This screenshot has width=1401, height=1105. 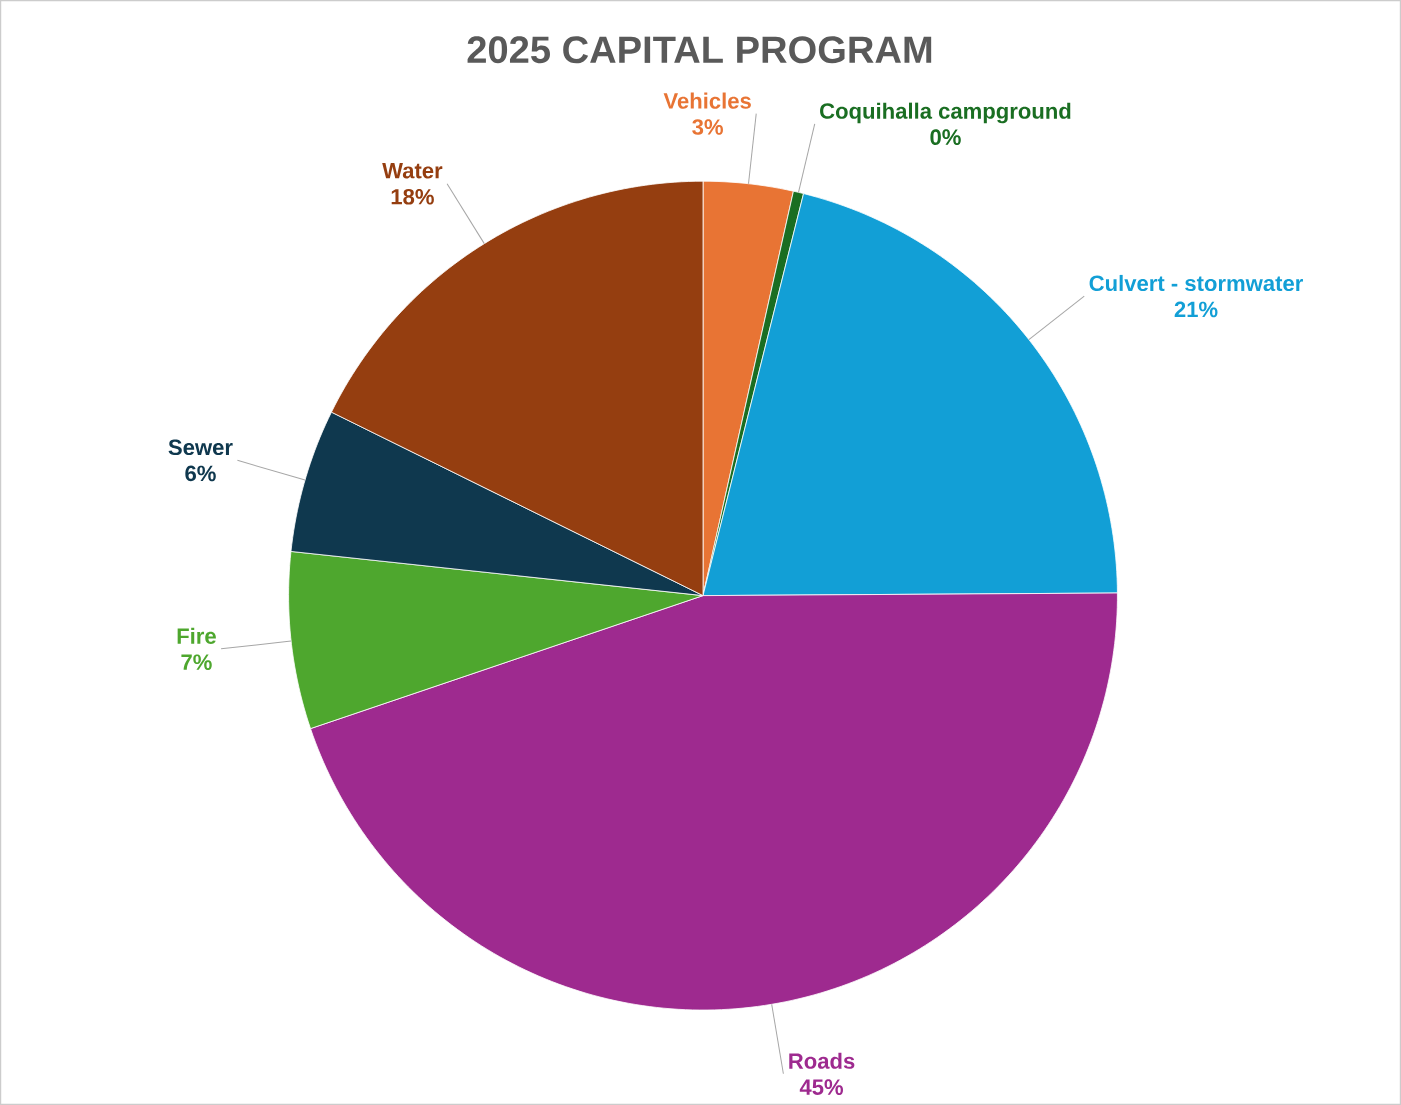 I want to click on data-label: 0%, so click(x=945, y=137).